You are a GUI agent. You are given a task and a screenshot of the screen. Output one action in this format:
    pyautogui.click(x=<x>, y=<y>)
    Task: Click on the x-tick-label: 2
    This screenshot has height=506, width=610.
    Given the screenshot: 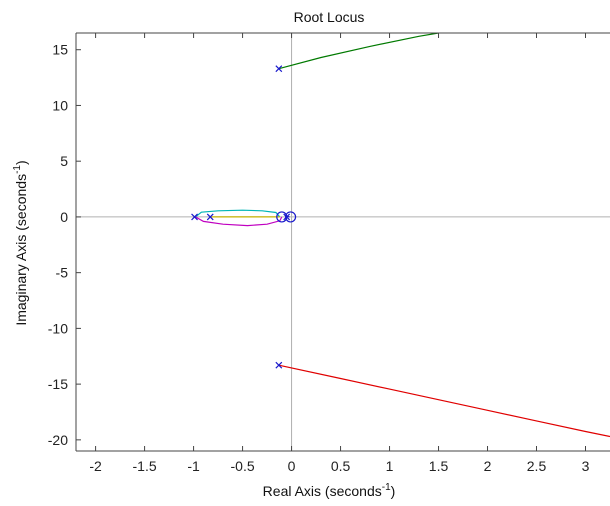 What is the action you would take?
    pyautogui.click(x=488, y=466)
    